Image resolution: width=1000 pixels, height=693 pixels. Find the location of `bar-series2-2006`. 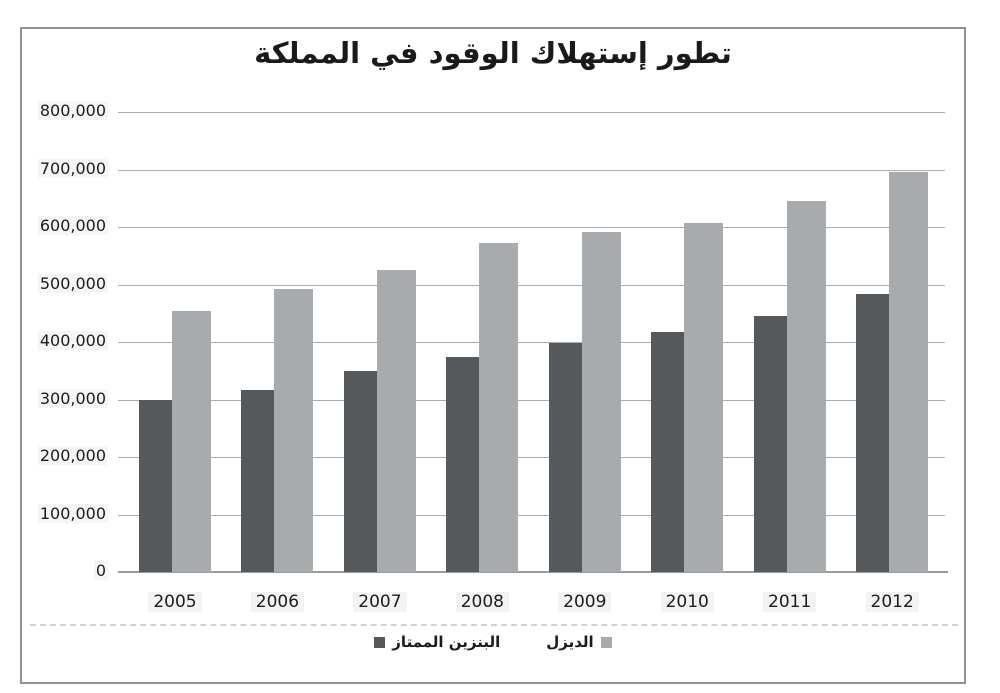

bar-series2-2006 is located at coordinates (294, 430).